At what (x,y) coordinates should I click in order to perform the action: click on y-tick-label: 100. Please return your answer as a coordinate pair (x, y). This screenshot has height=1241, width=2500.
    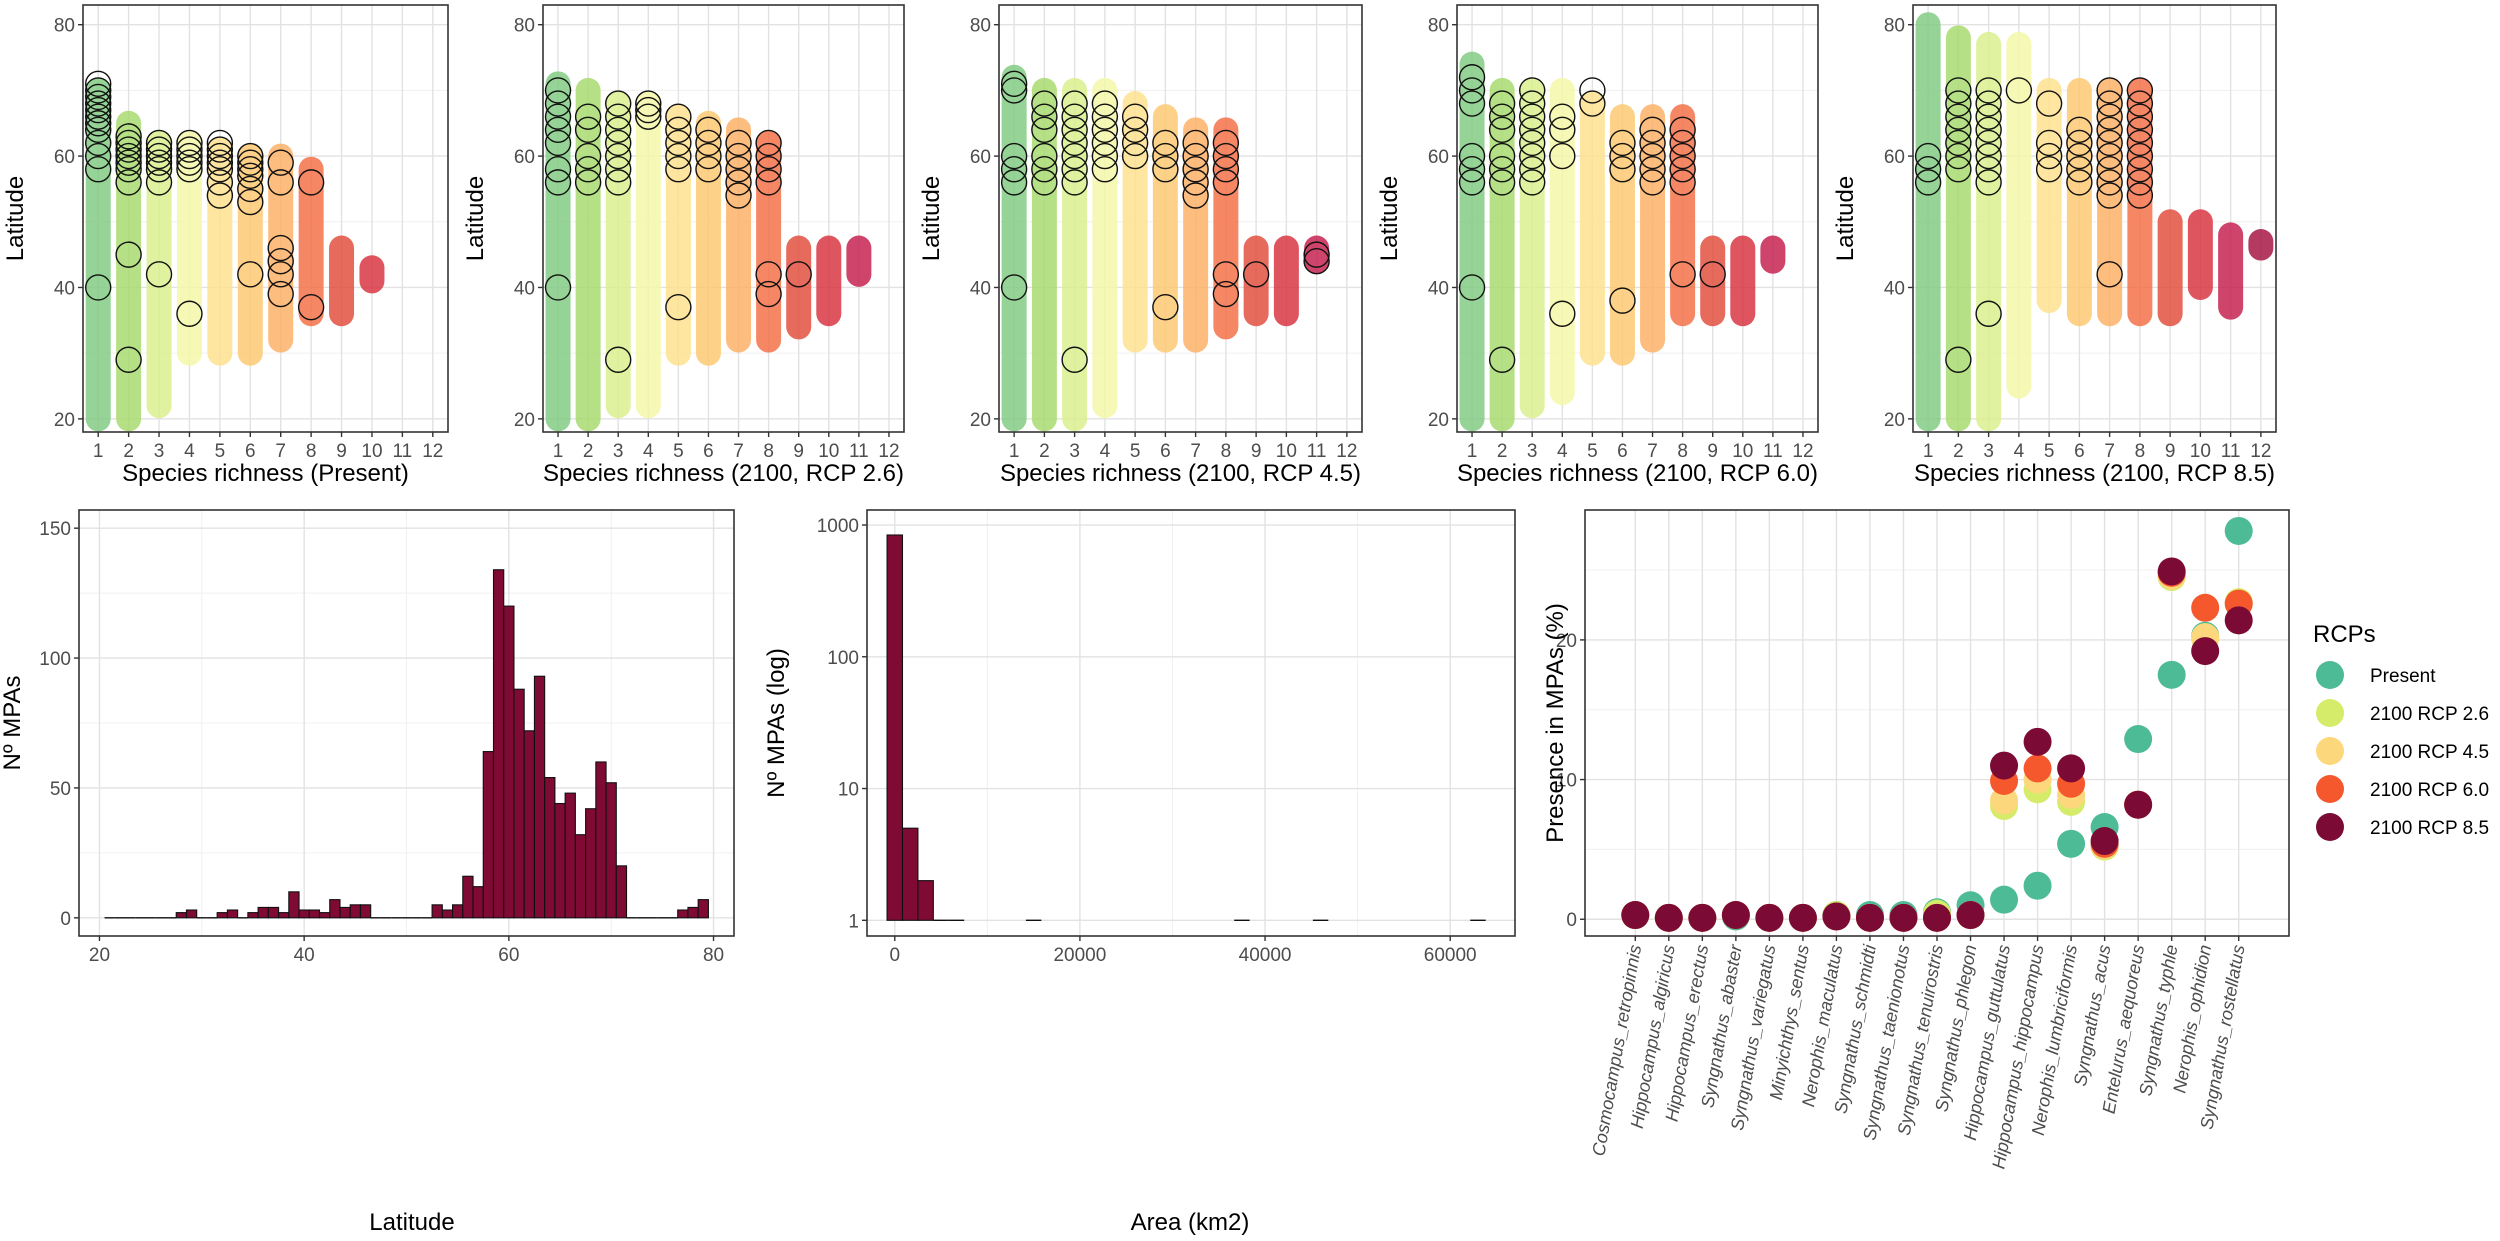
    Looking at the image, I should click on (55, 659).